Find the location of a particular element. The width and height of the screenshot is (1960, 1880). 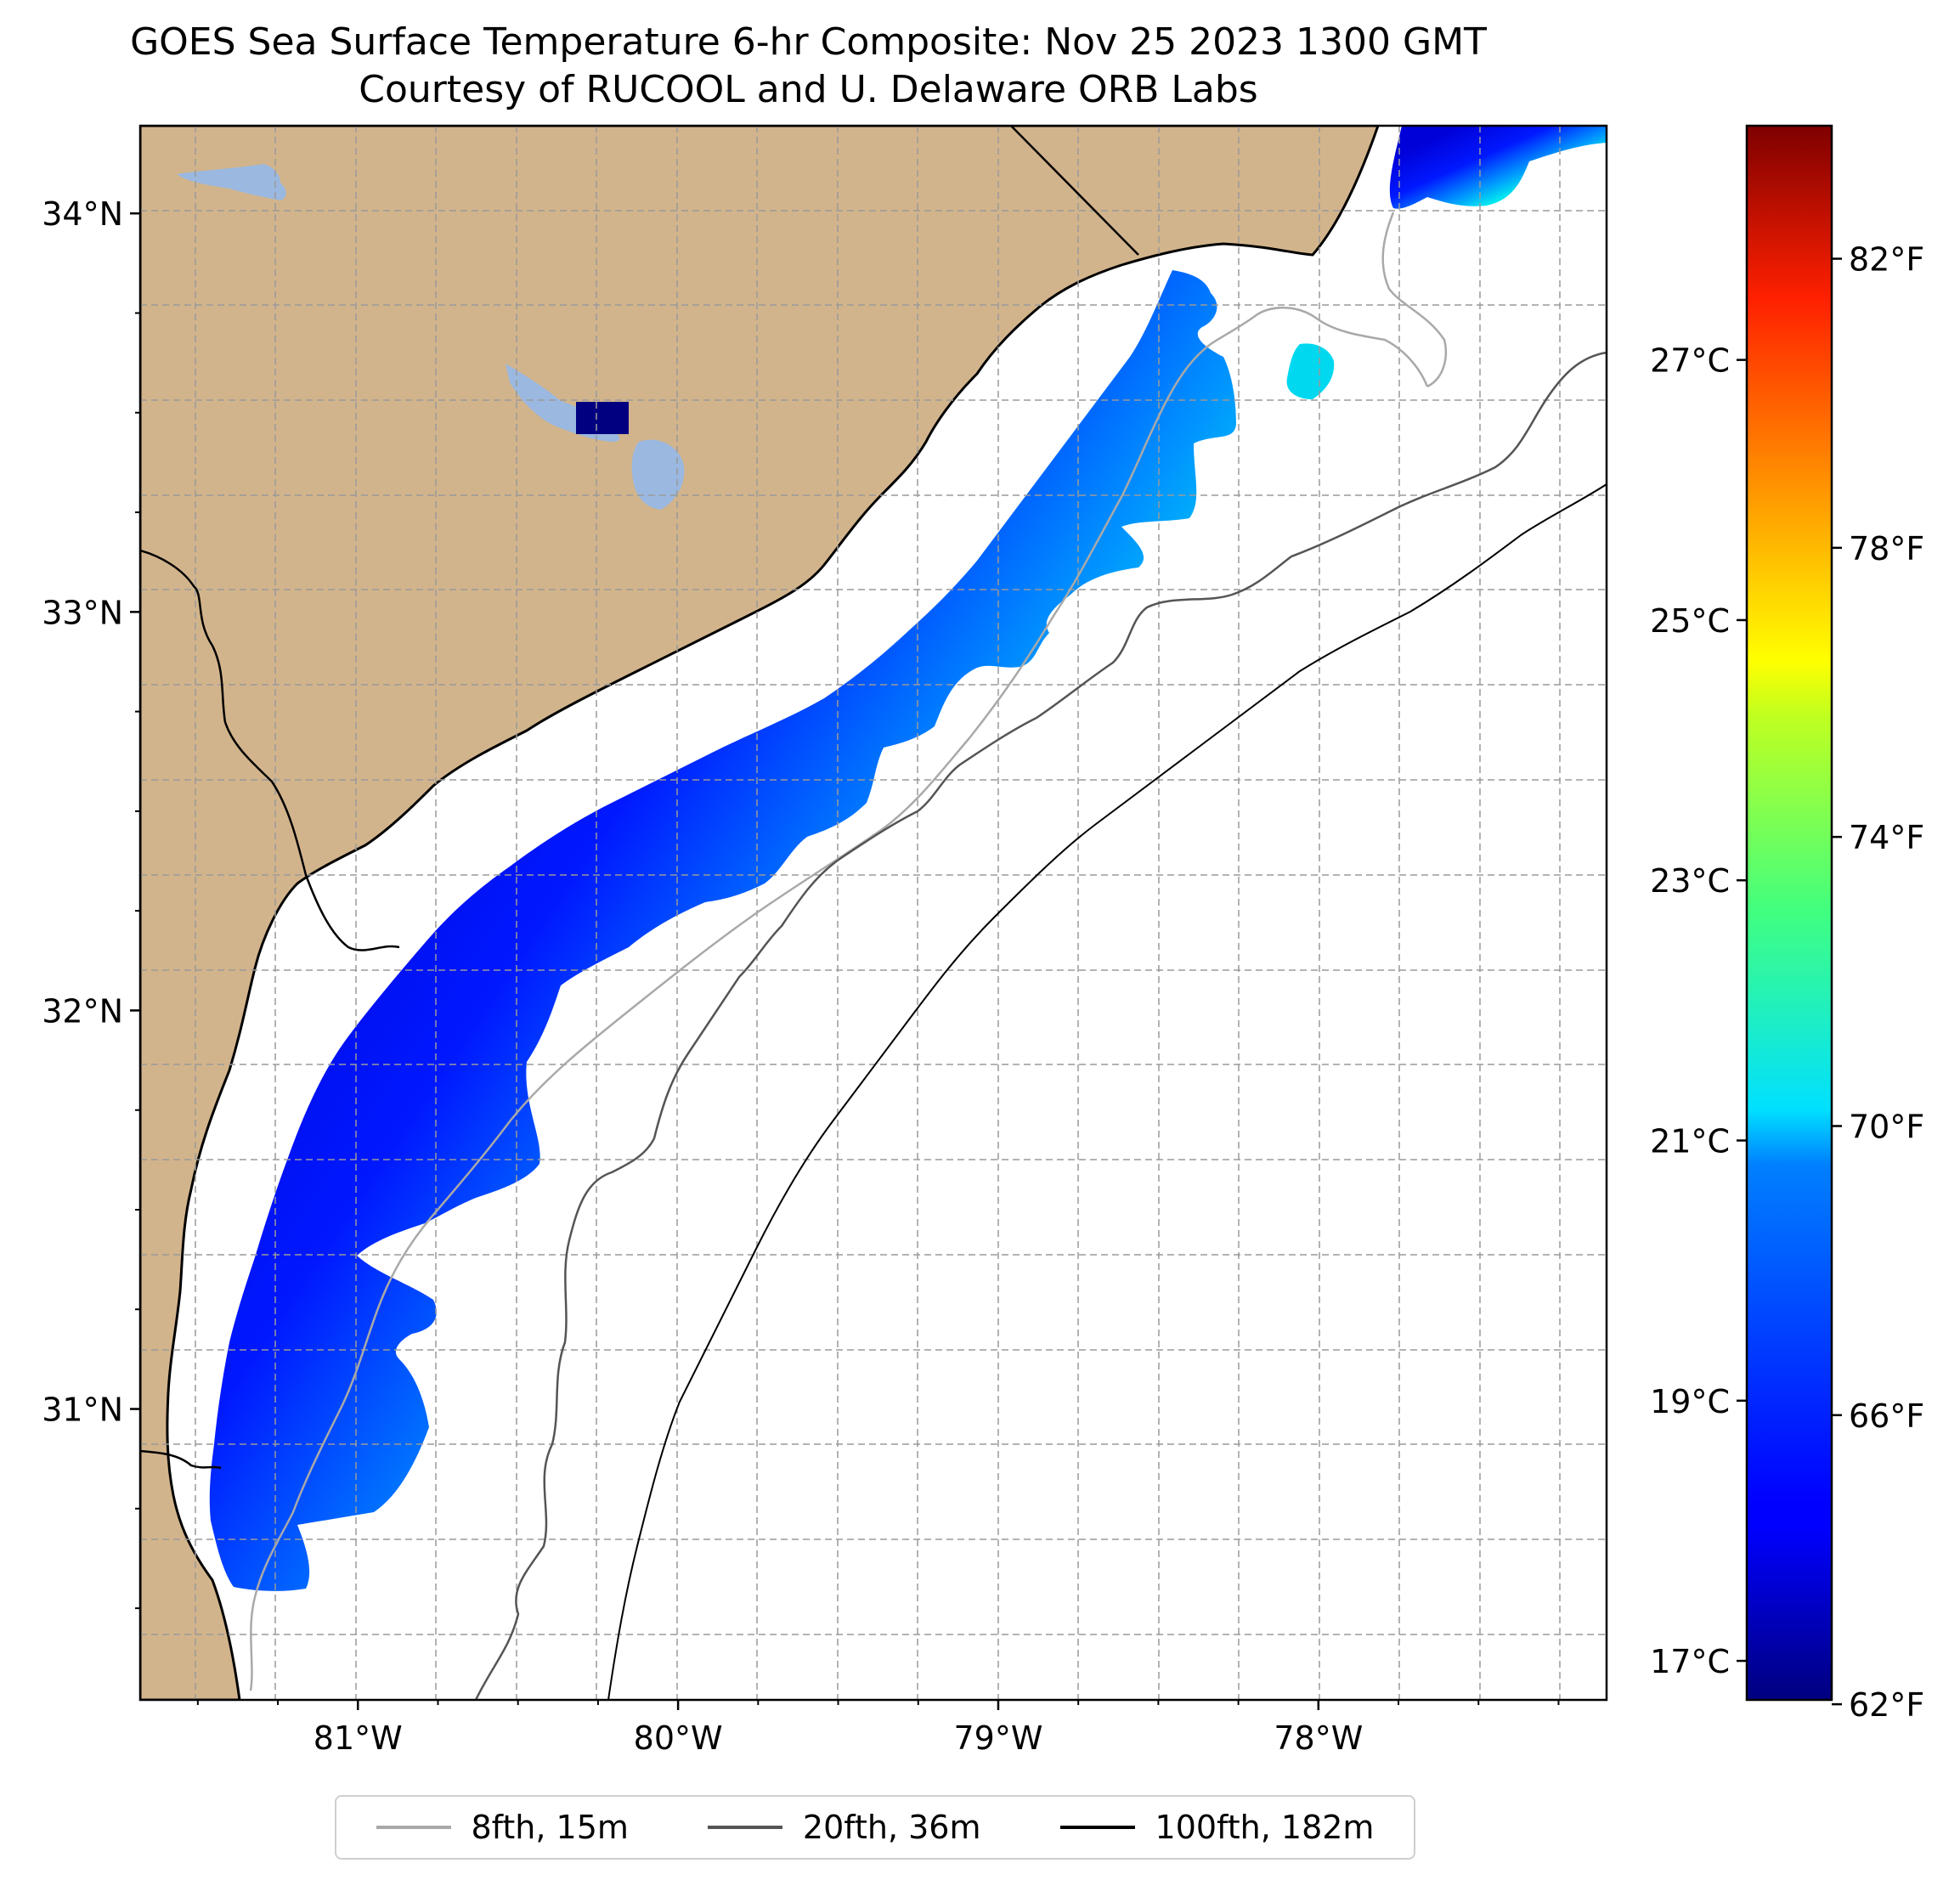

legend-label-100fth: 100fth, 182m is located at coordinates (1265, 1827).